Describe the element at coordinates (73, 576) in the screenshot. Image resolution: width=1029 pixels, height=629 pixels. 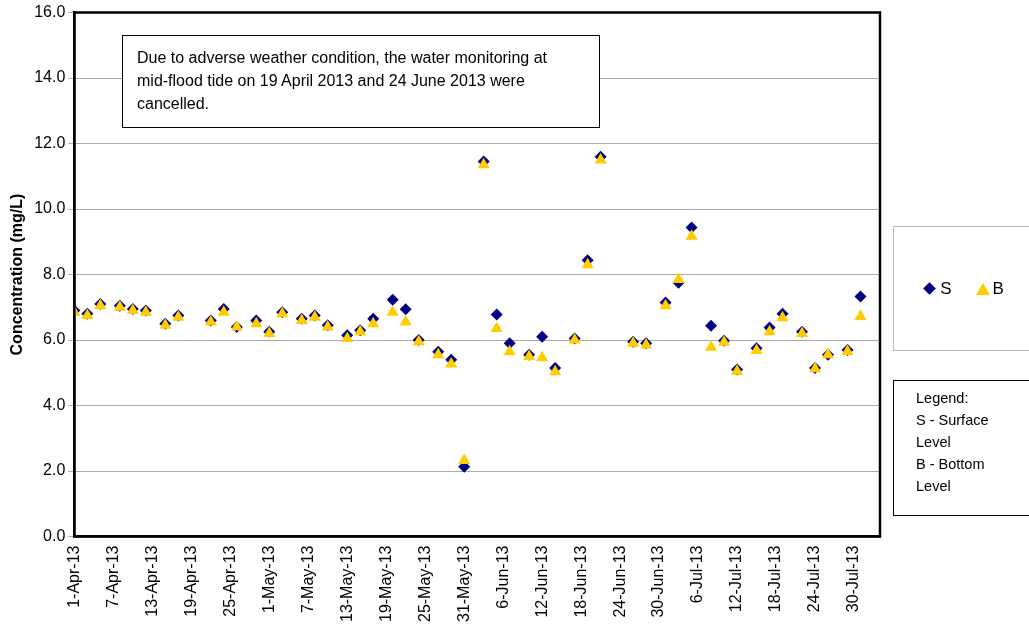
I see `x-tick-label: 1-Apr-13` at that location.